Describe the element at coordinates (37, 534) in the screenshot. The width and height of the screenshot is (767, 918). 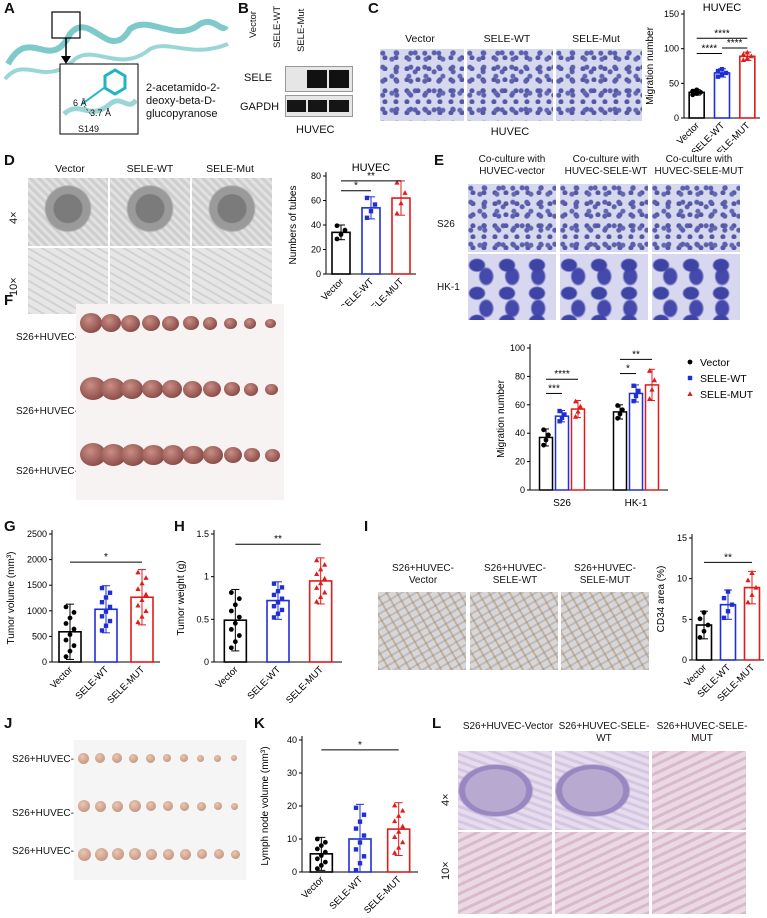
I see `y-tick-label: 2500` at that location.